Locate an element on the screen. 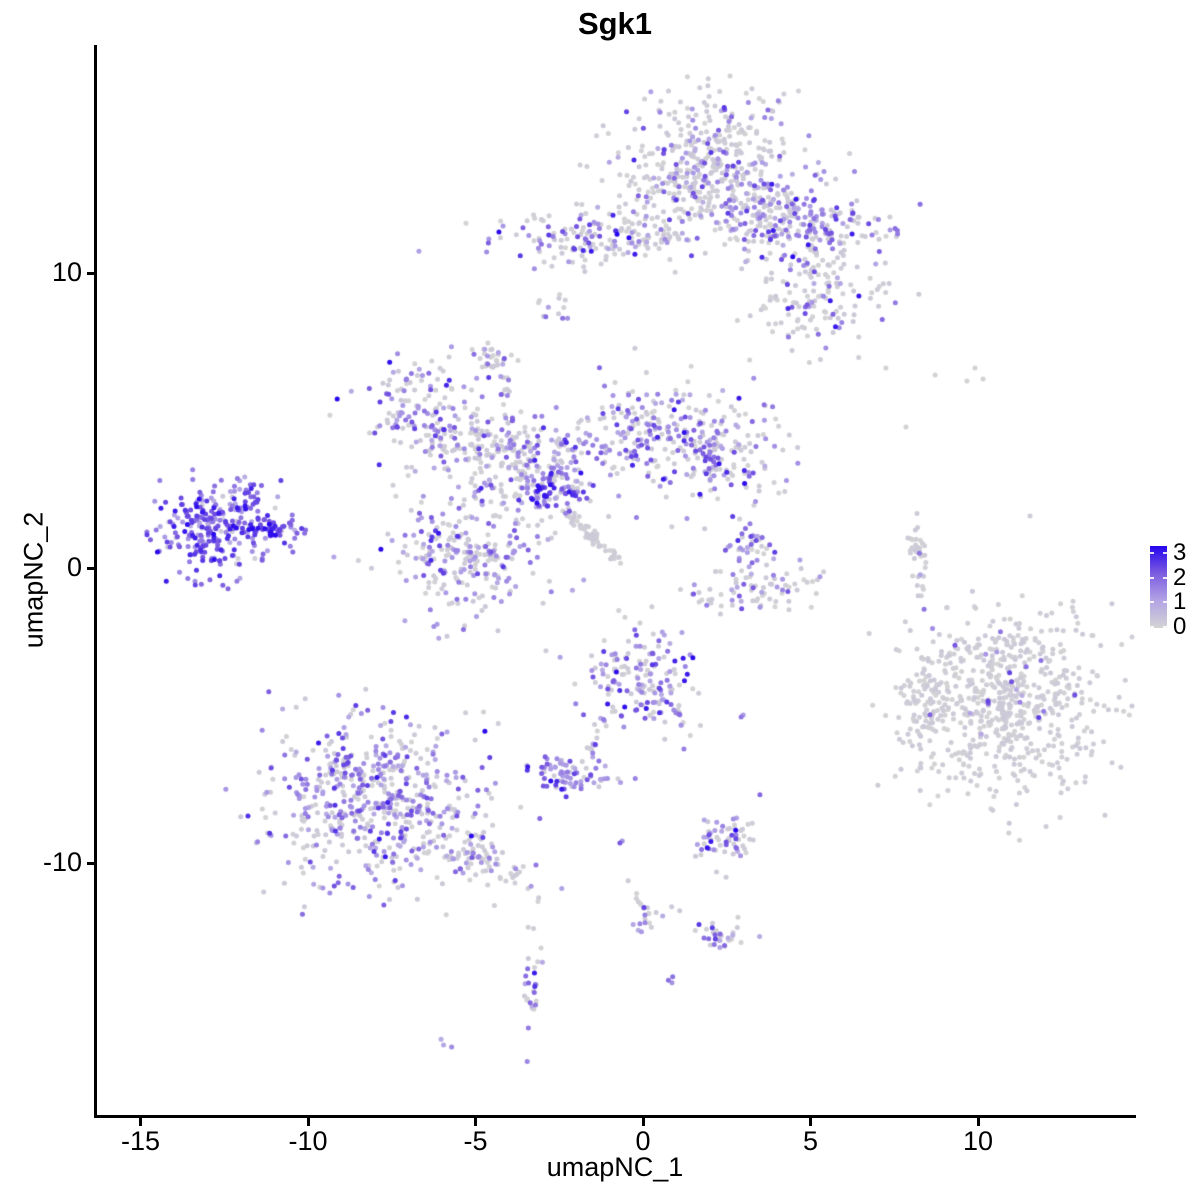  x-tick-label: 5 is located at coordinates (810, 1141).